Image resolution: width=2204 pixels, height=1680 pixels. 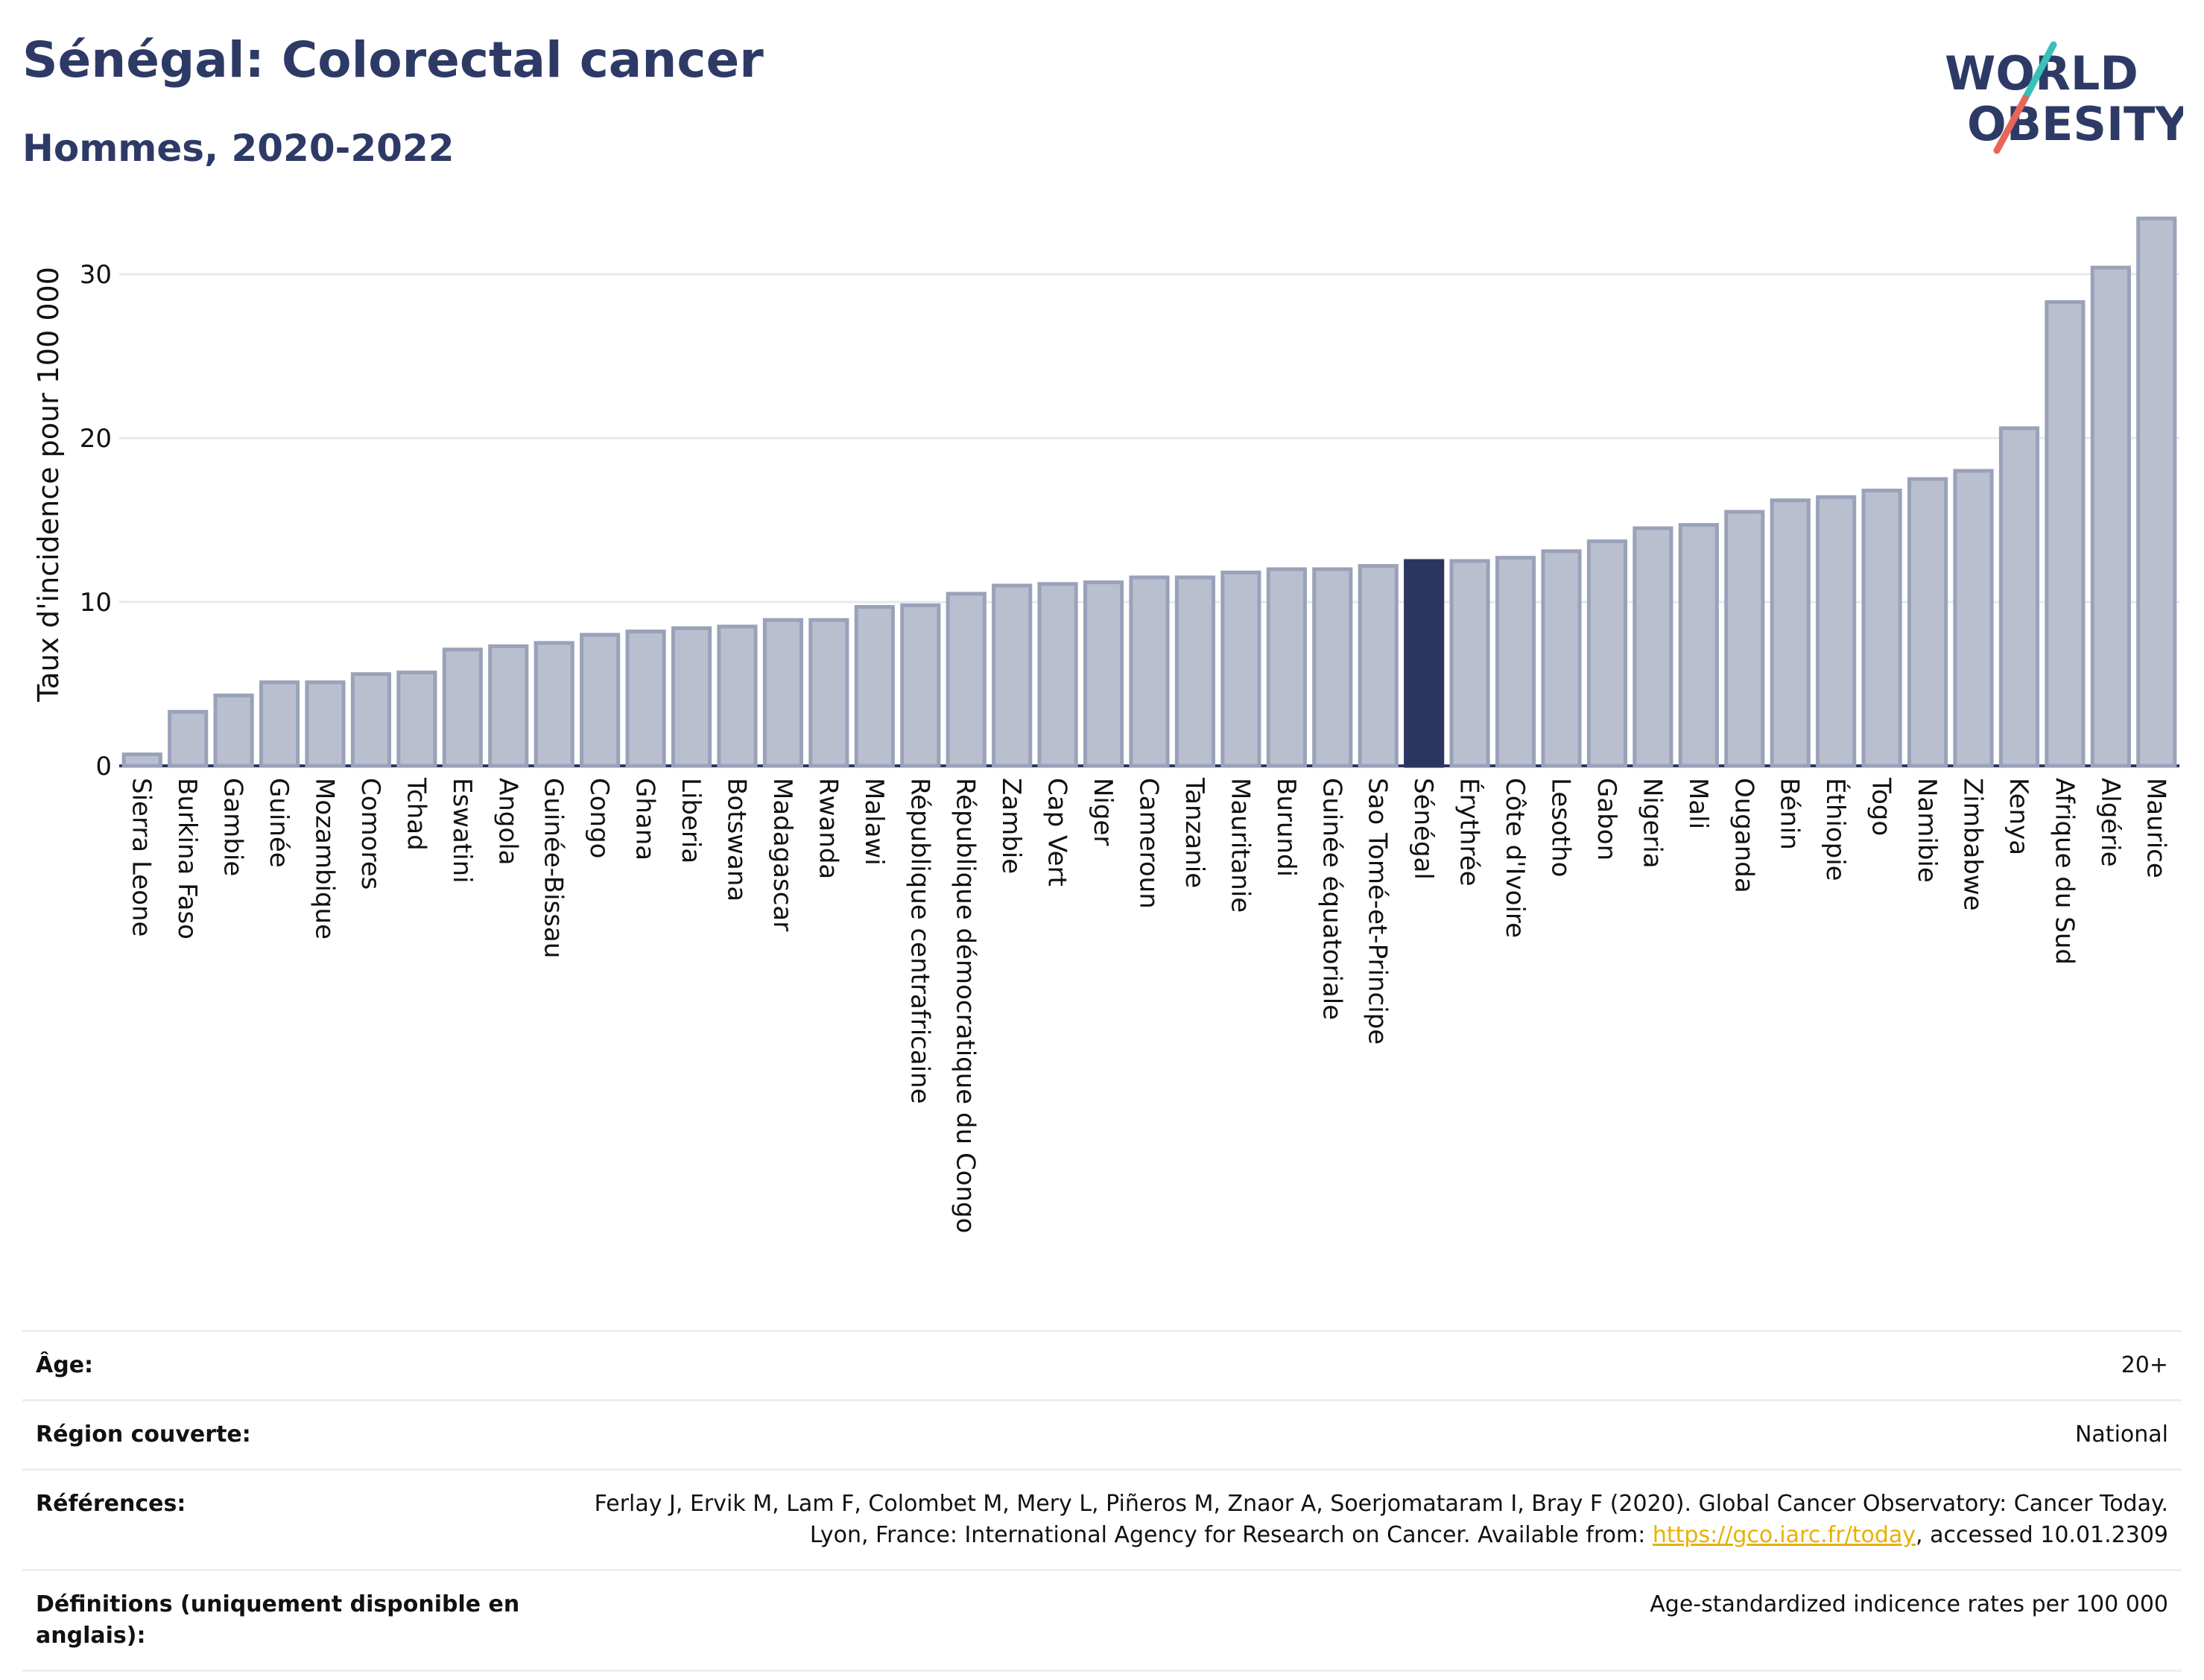 What do you see at coordinates (1149, 843) in the screenshot?
I see `x-tick-label: Cameroun` at bounding box center [1149, 843].